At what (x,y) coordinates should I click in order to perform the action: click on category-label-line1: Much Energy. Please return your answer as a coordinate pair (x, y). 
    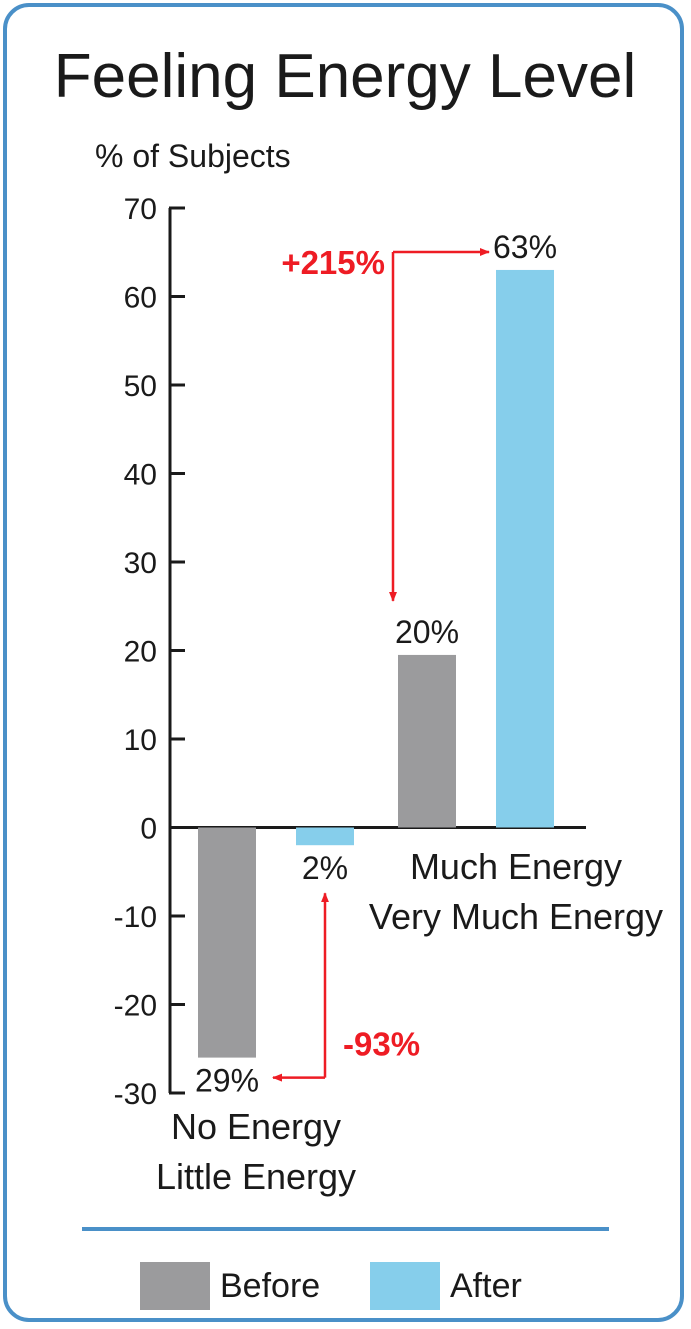
    Looking at the image, I should click on (516, 866).